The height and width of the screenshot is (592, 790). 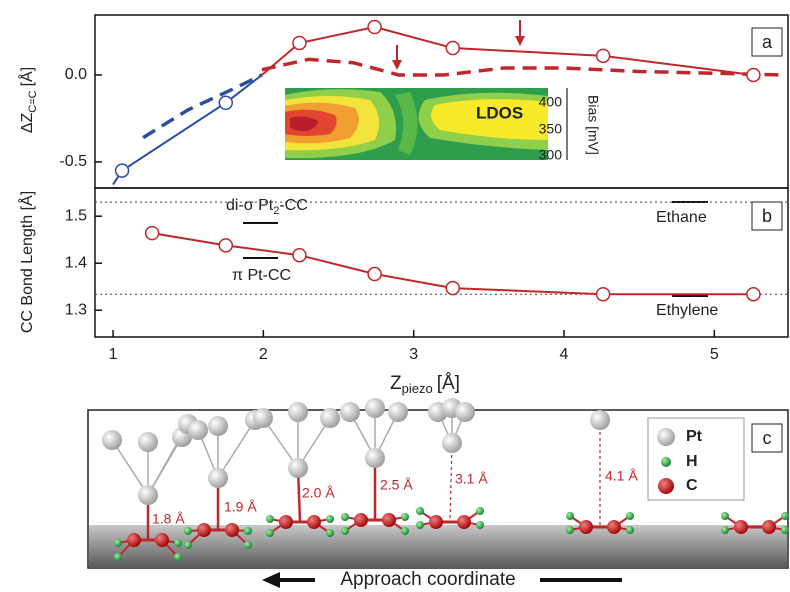 I want to click on panel-label-box, so click(x=767, y=438).